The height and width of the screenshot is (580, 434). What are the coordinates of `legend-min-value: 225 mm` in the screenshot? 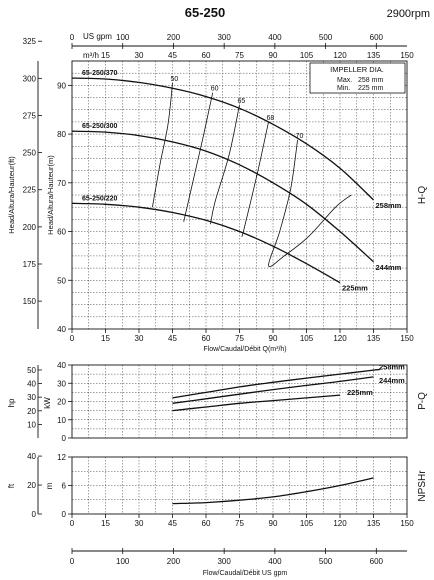 It's located at (370, 88).